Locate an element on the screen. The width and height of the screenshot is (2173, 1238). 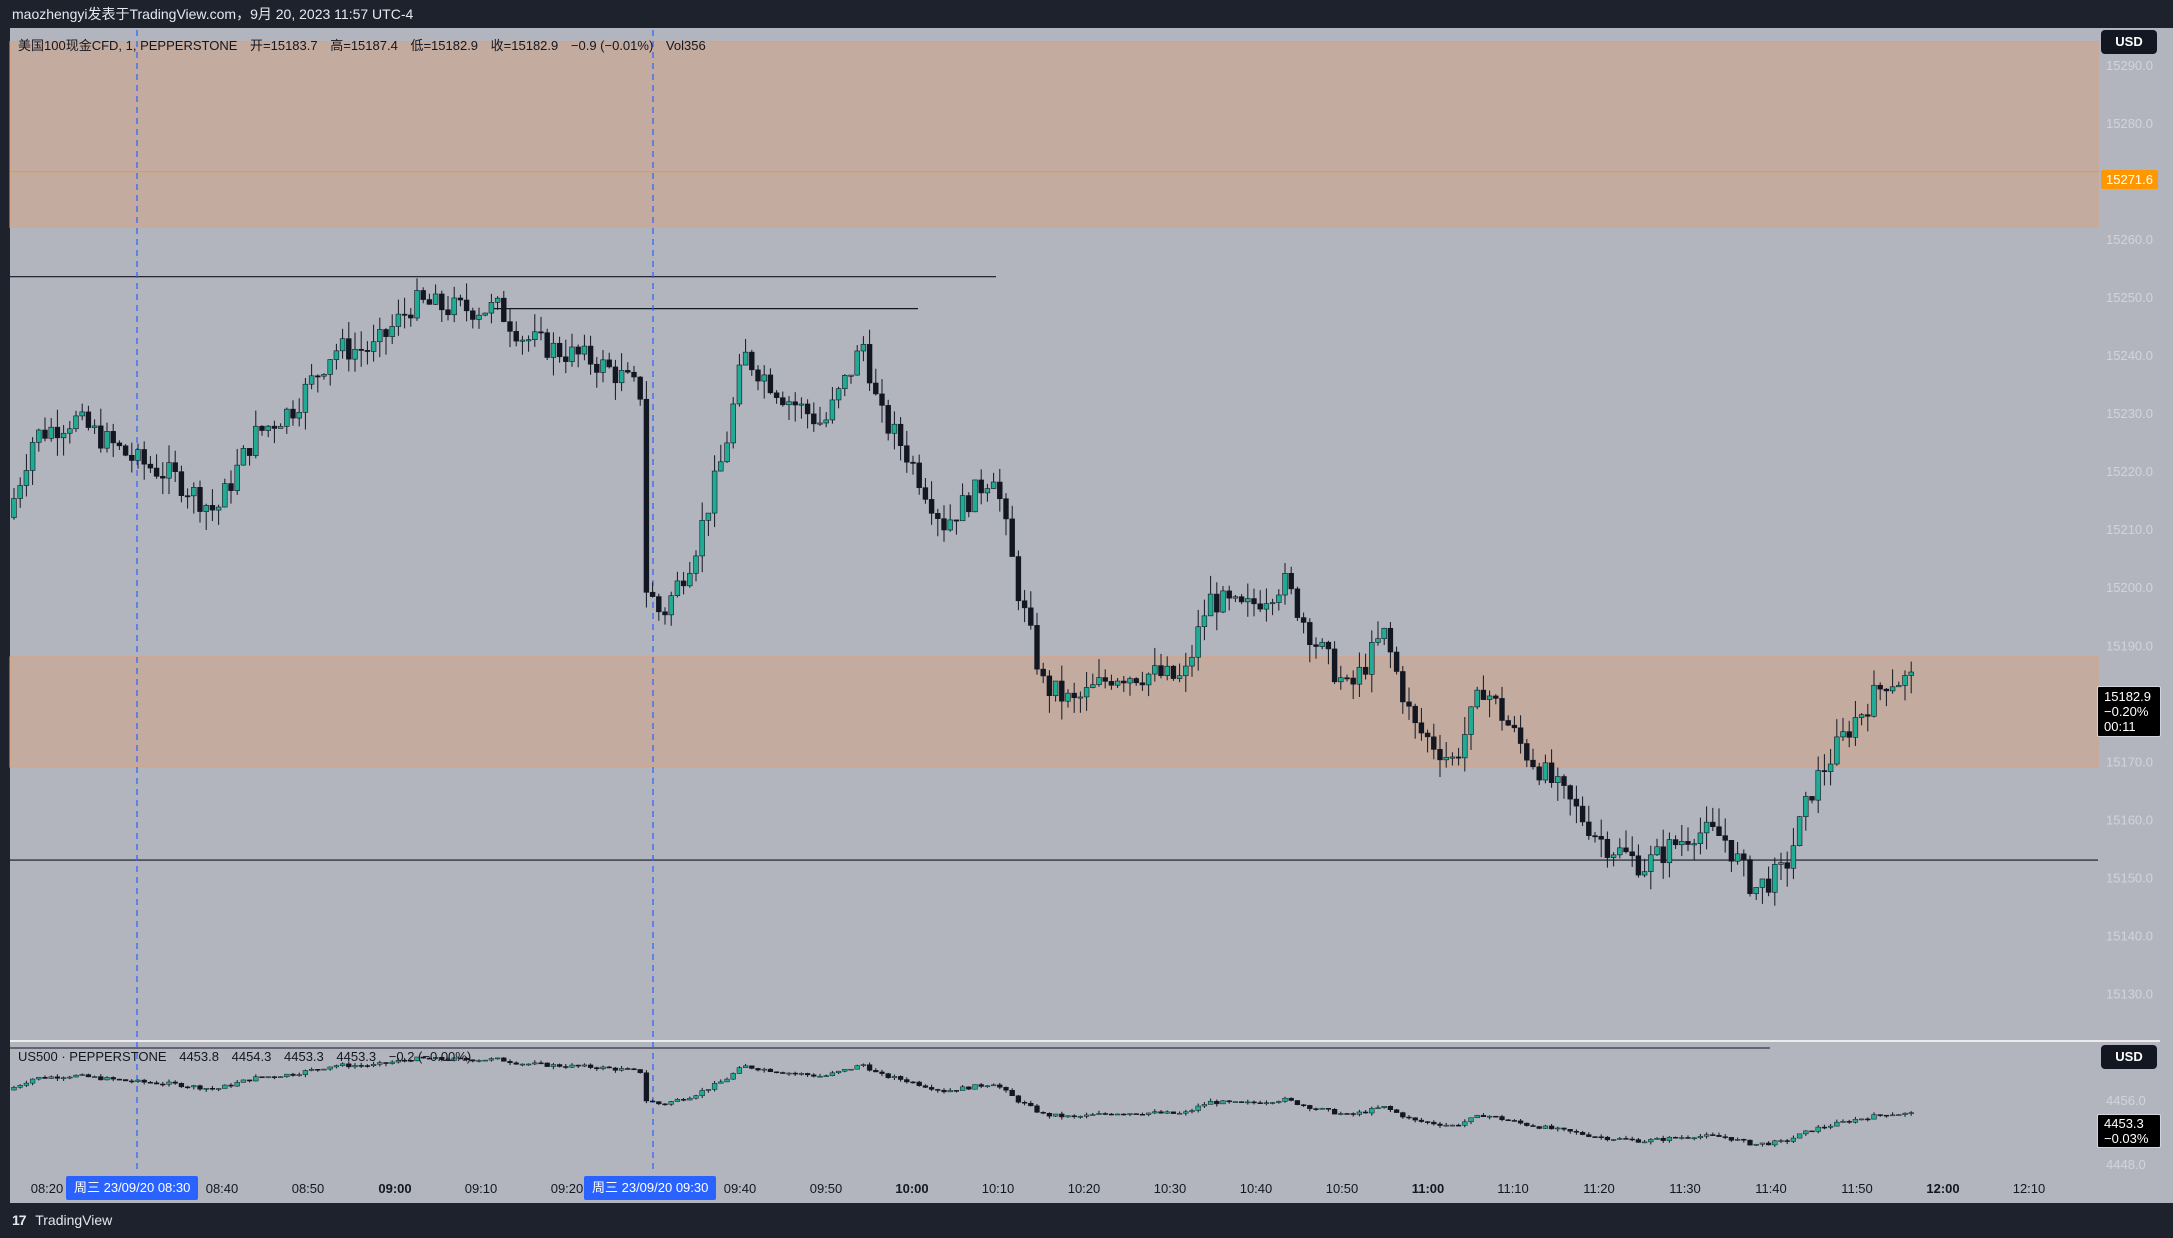
time-axis-label: 11:00 is located at coordinates (1428, 1188).